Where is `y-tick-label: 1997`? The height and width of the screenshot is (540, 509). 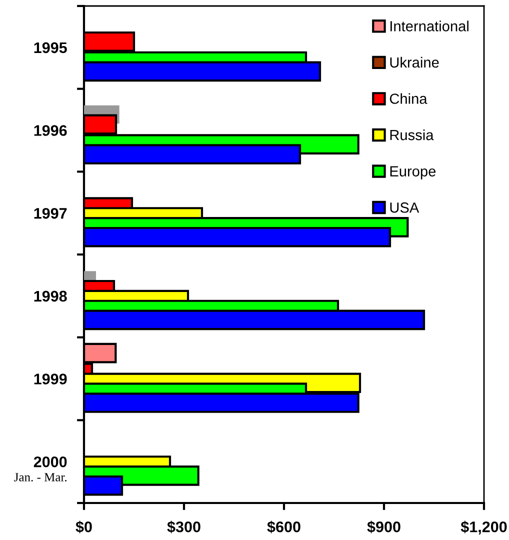 y-tick-label: 1997 is located at coordinates (50, 213).